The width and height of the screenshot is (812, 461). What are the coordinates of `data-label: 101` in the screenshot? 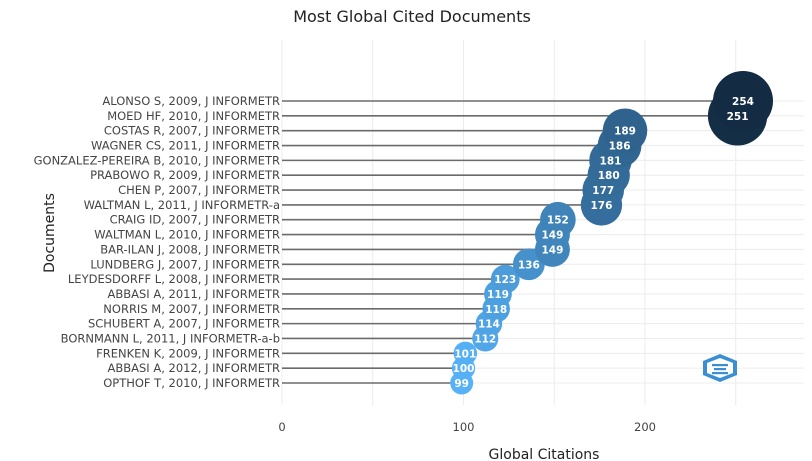 It's located at (465, 354).